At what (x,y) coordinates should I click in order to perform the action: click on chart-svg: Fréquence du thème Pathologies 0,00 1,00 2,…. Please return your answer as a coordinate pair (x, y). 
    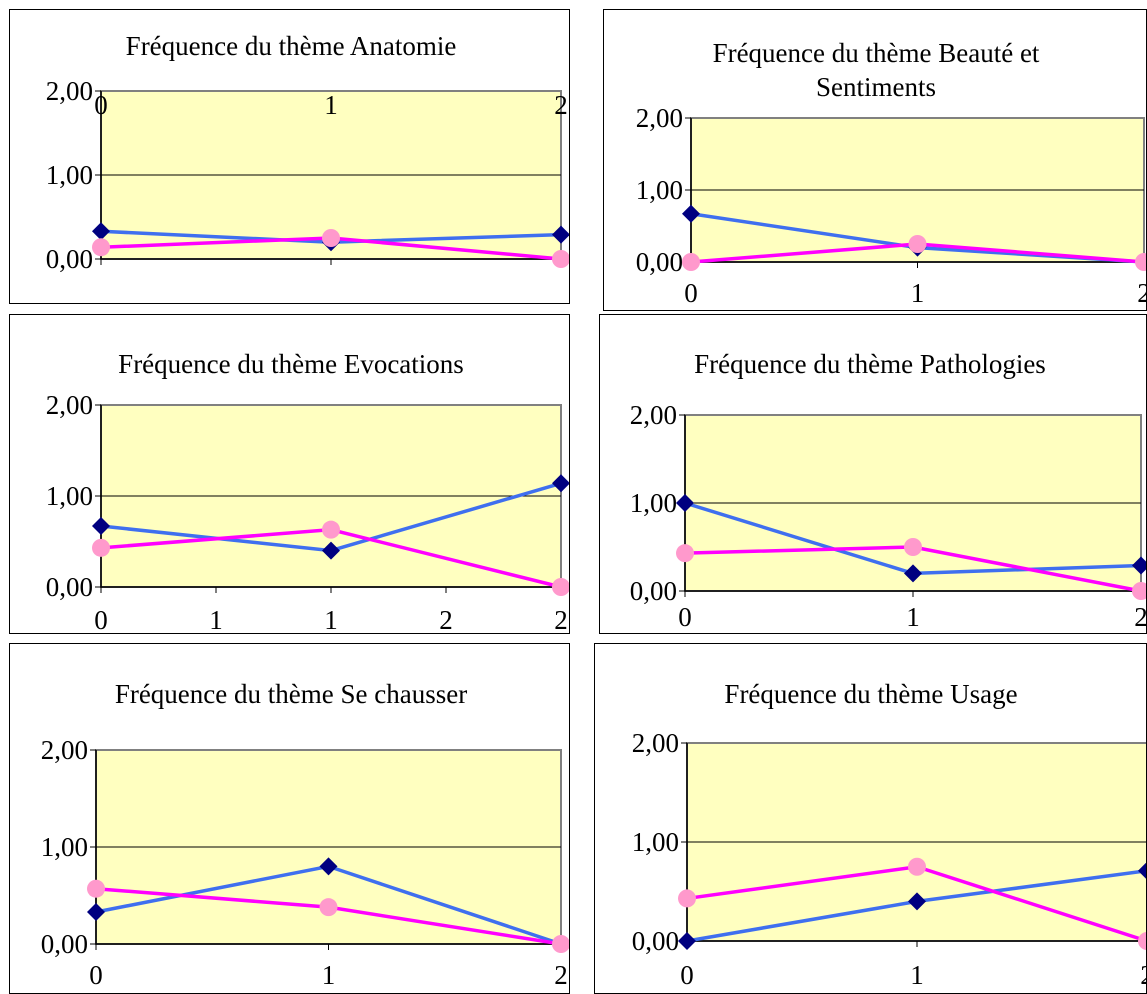
    Looking at the image, I should click on (888, 490).